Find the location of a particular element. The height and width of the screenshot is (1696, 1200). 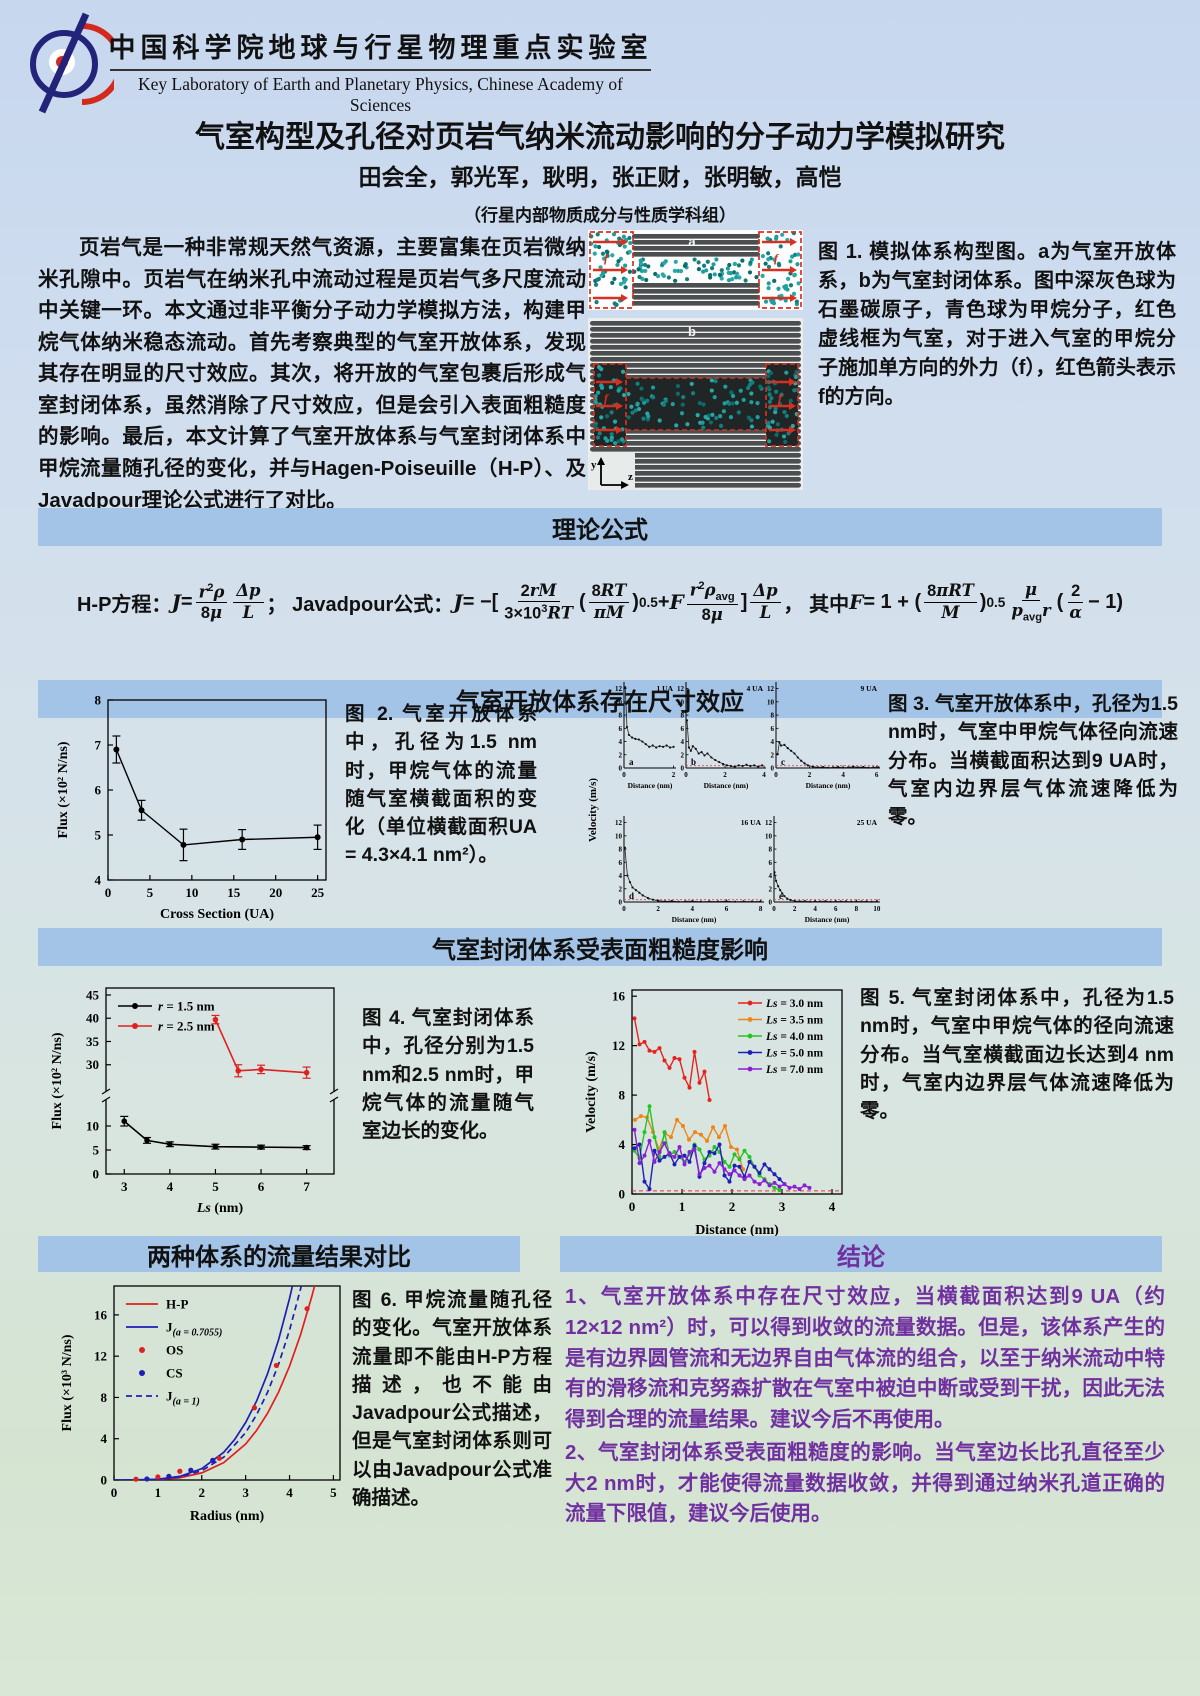

section-header-theory: 理论公式 is located at coordinates (600, 527).